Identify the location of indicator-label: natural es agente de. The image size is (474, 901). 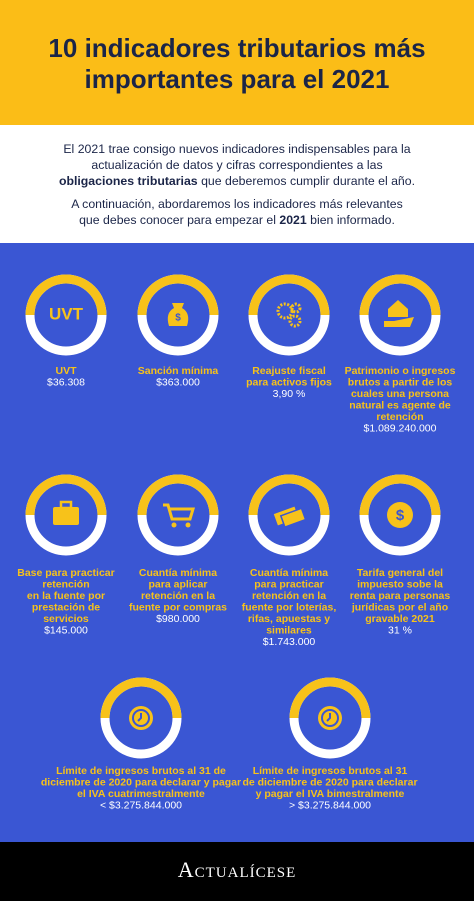
(400, 405).